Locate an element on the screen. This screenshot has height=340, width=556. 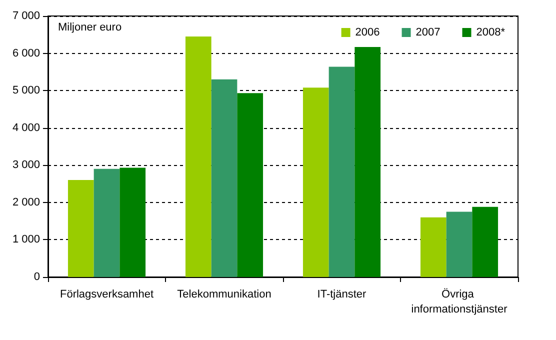
y-axis-title: Miljoner euro is located at coordinates (90, 28).